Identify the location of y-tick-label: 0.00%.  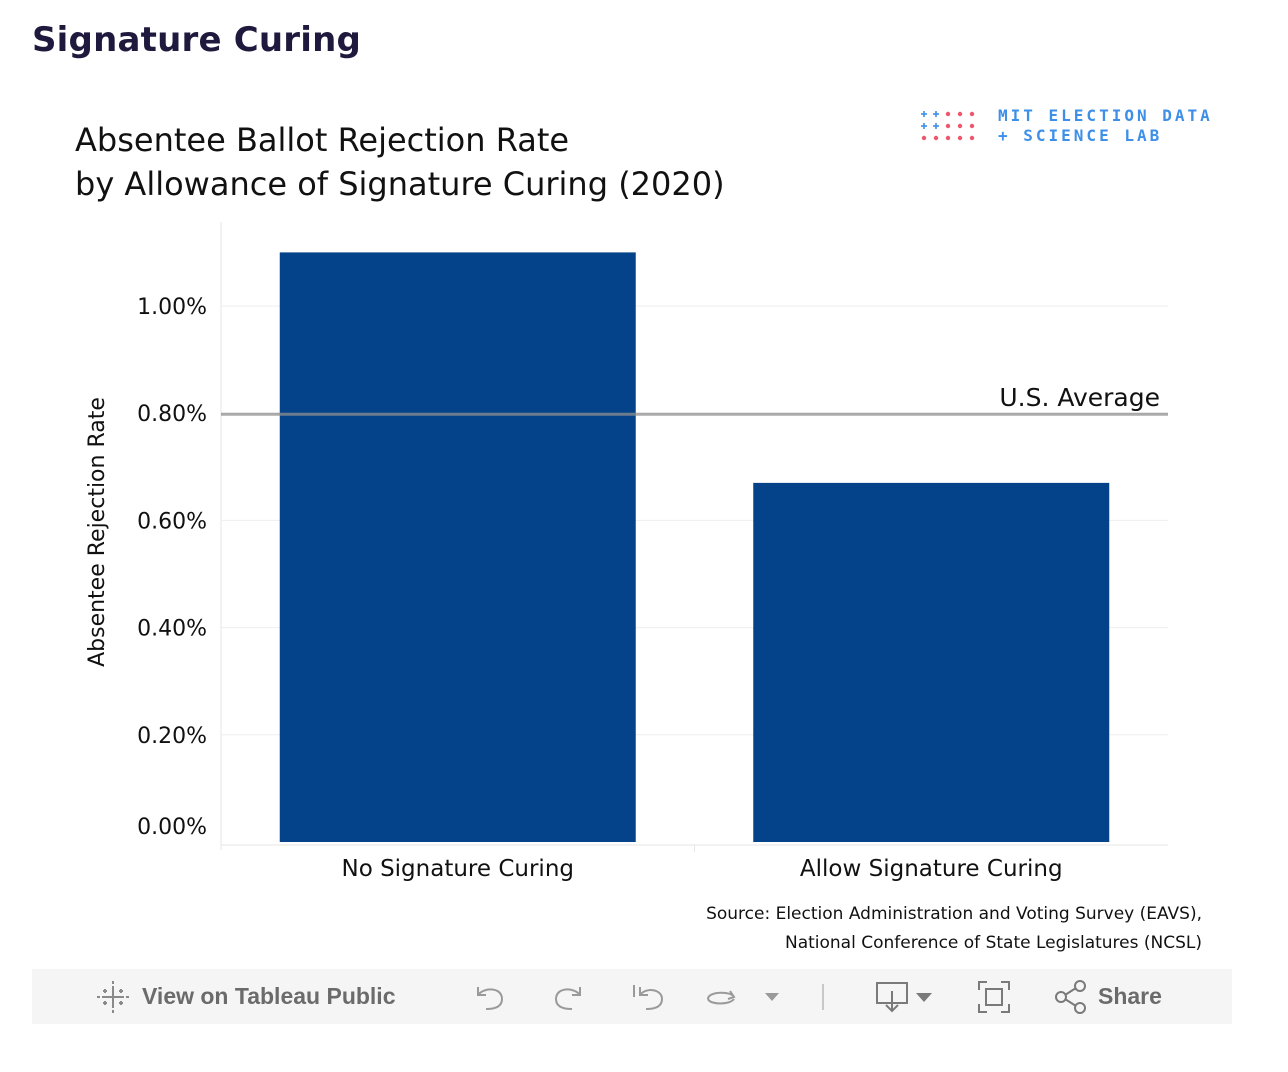
(172, 827).